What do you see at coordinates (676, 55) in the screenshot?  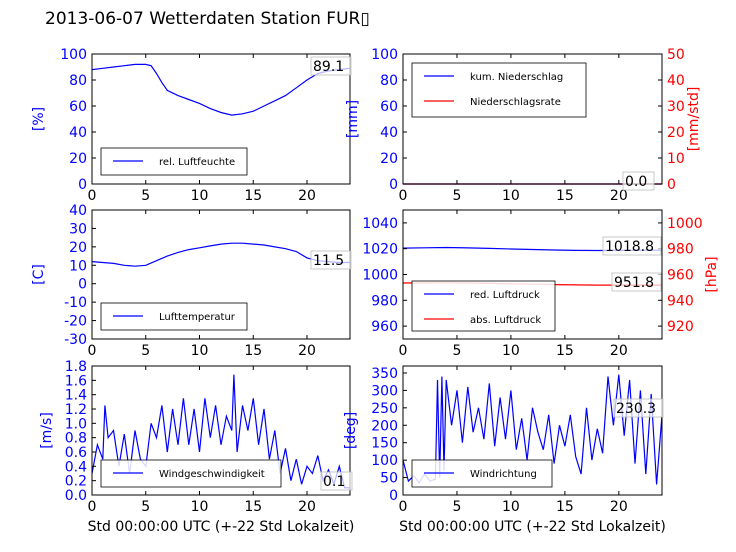 I see `precip-y-right-tick-label: 50` at bounding box center [676, 55].